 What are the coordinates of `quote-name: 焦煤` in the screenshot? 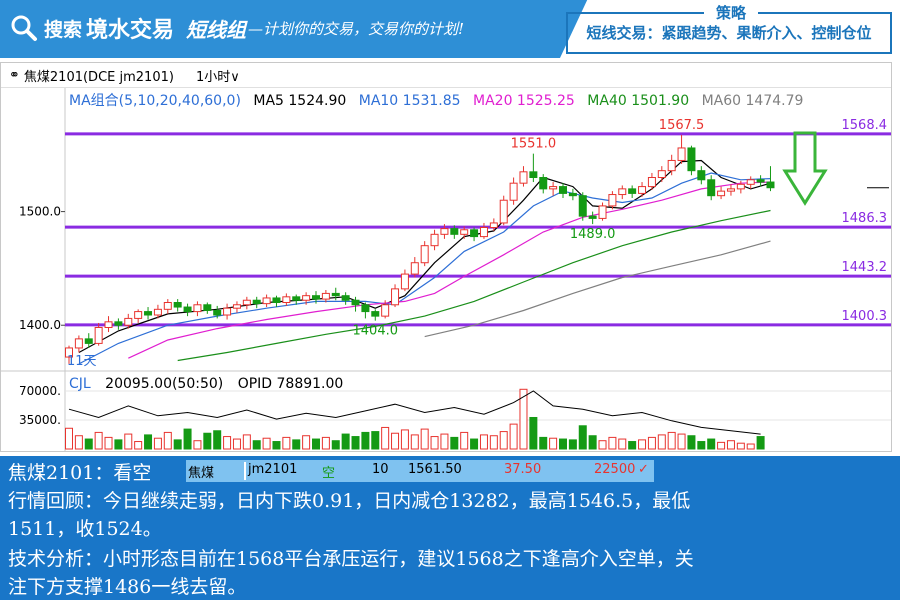 It's located at (201, 473).